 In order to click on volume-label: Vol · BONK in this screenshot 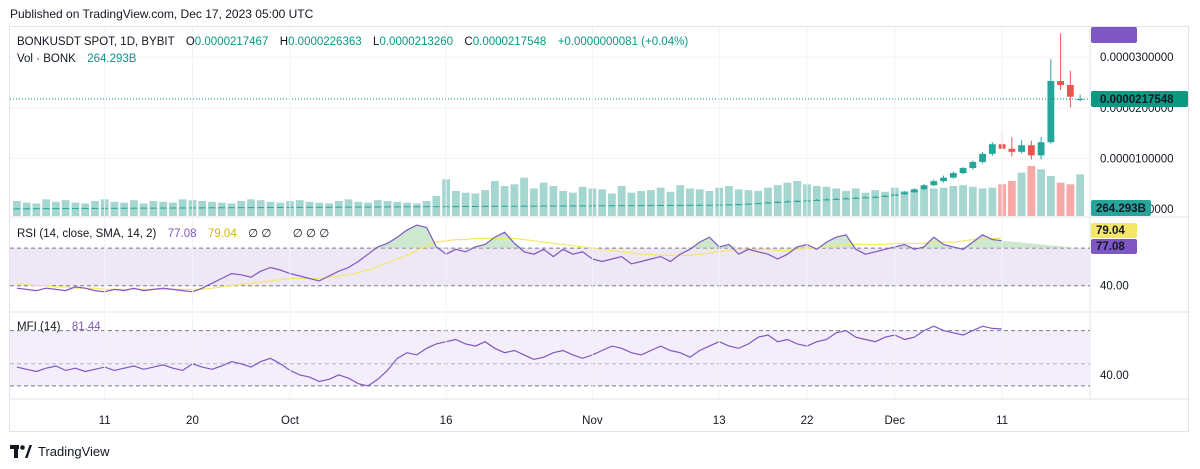, I will do `click(46, 59)`.